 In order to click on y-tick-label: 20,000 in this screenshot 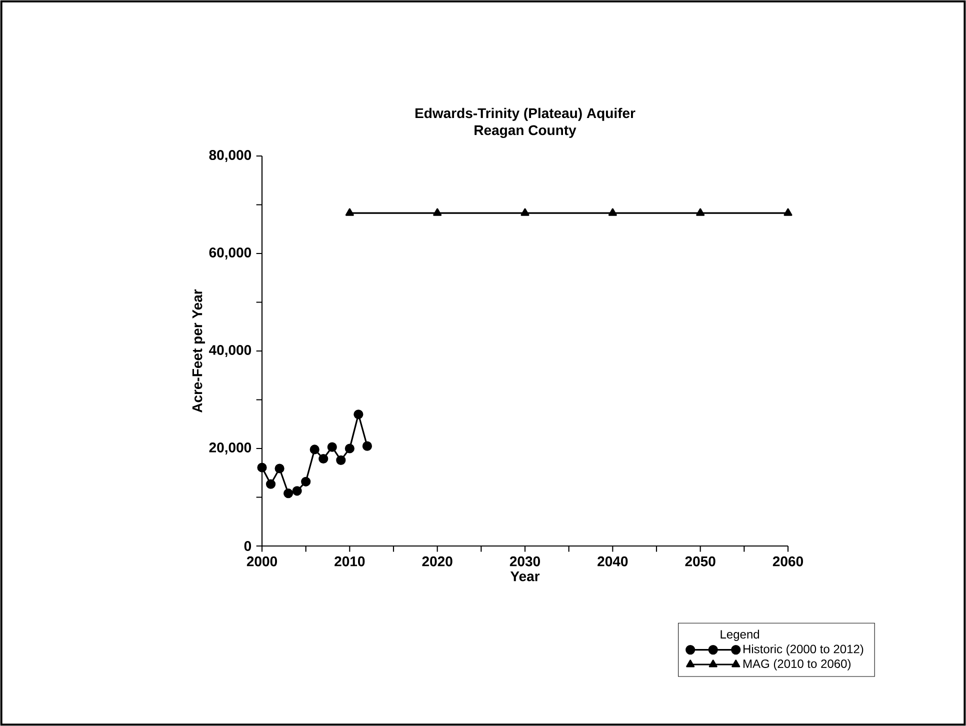, I will do `click(230, 448)`.